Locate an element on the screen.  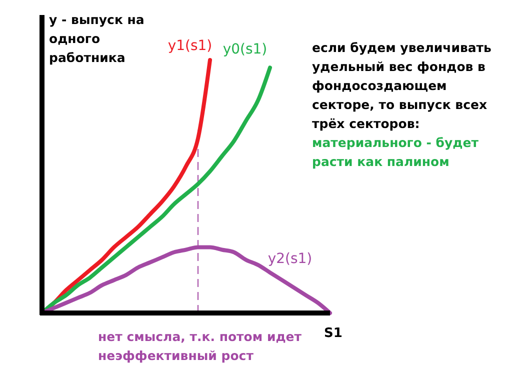
series-label: y1(s1) is located at coordinates (190, 46).